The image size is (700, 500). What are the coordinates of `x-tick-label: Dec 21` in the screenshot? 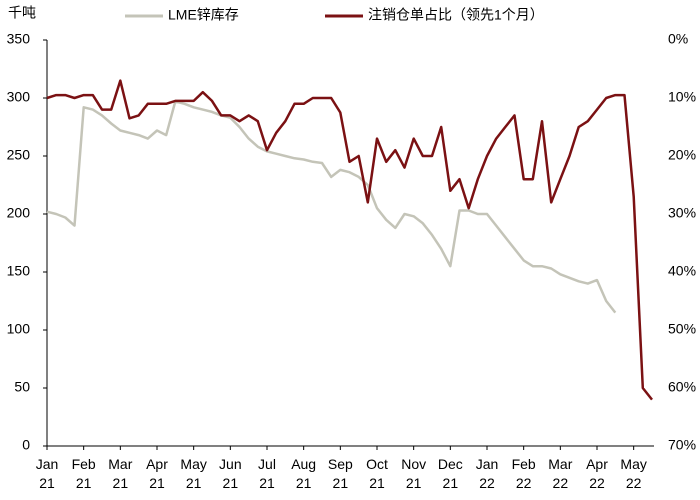 It's located at (450, 473).